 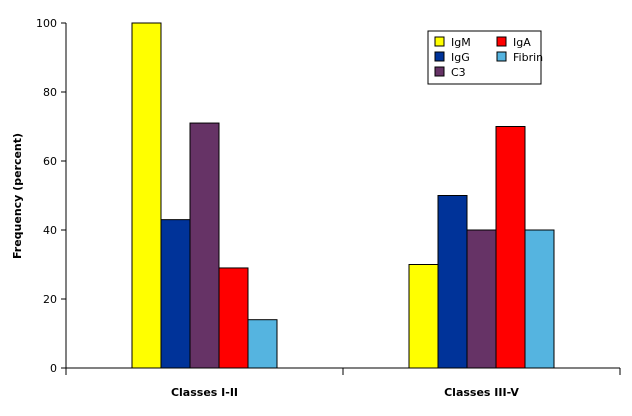 What do you see at coordinates (439, 71) in the screenshot?
I see `legend-swatch-c3` at bounding box center [439, 71].